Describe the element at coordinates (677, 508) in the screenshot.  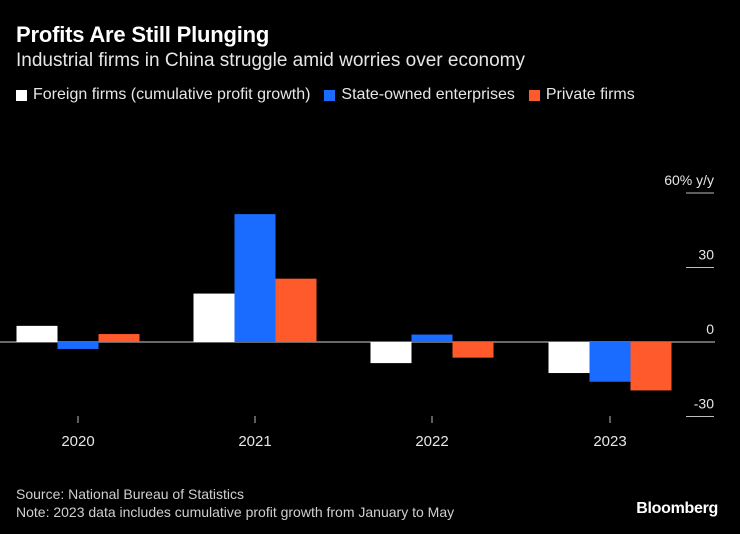
I see `bloomberg-logo: Bloomberg` at that location.